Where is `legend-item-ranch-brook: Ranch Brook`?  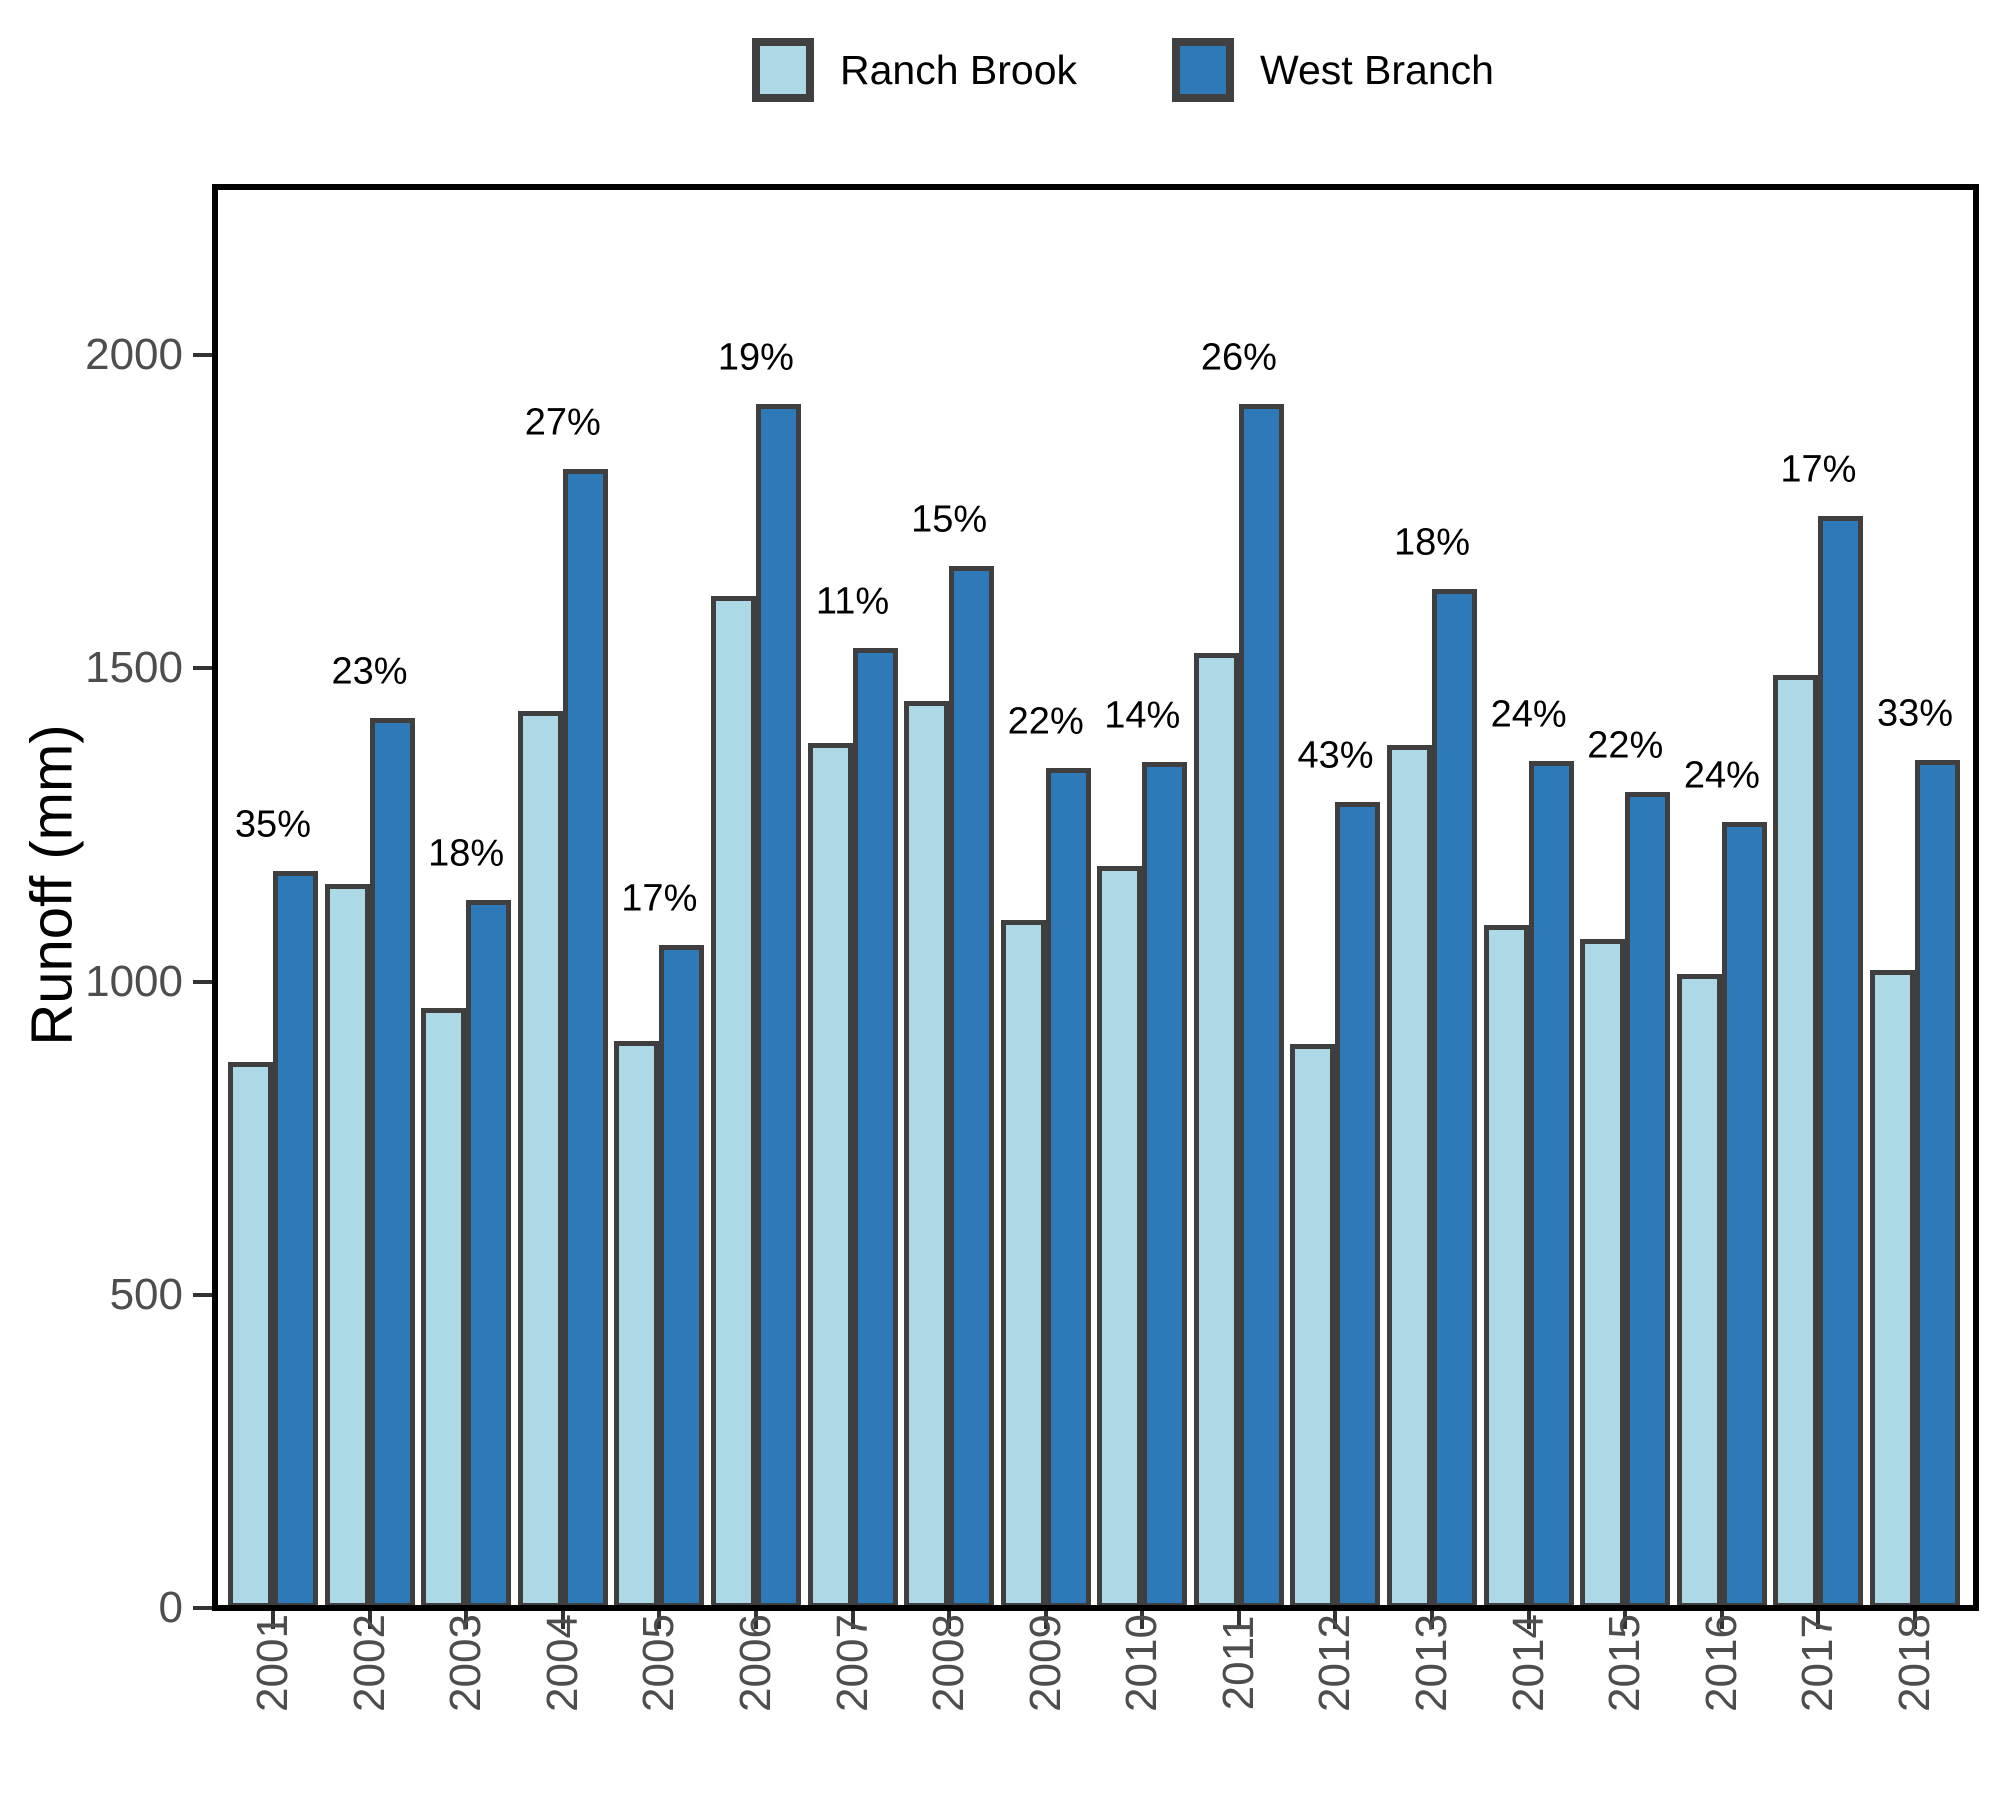 legend-item-ranch-brook: Ranch Brook is located at coordinates (914, 70).